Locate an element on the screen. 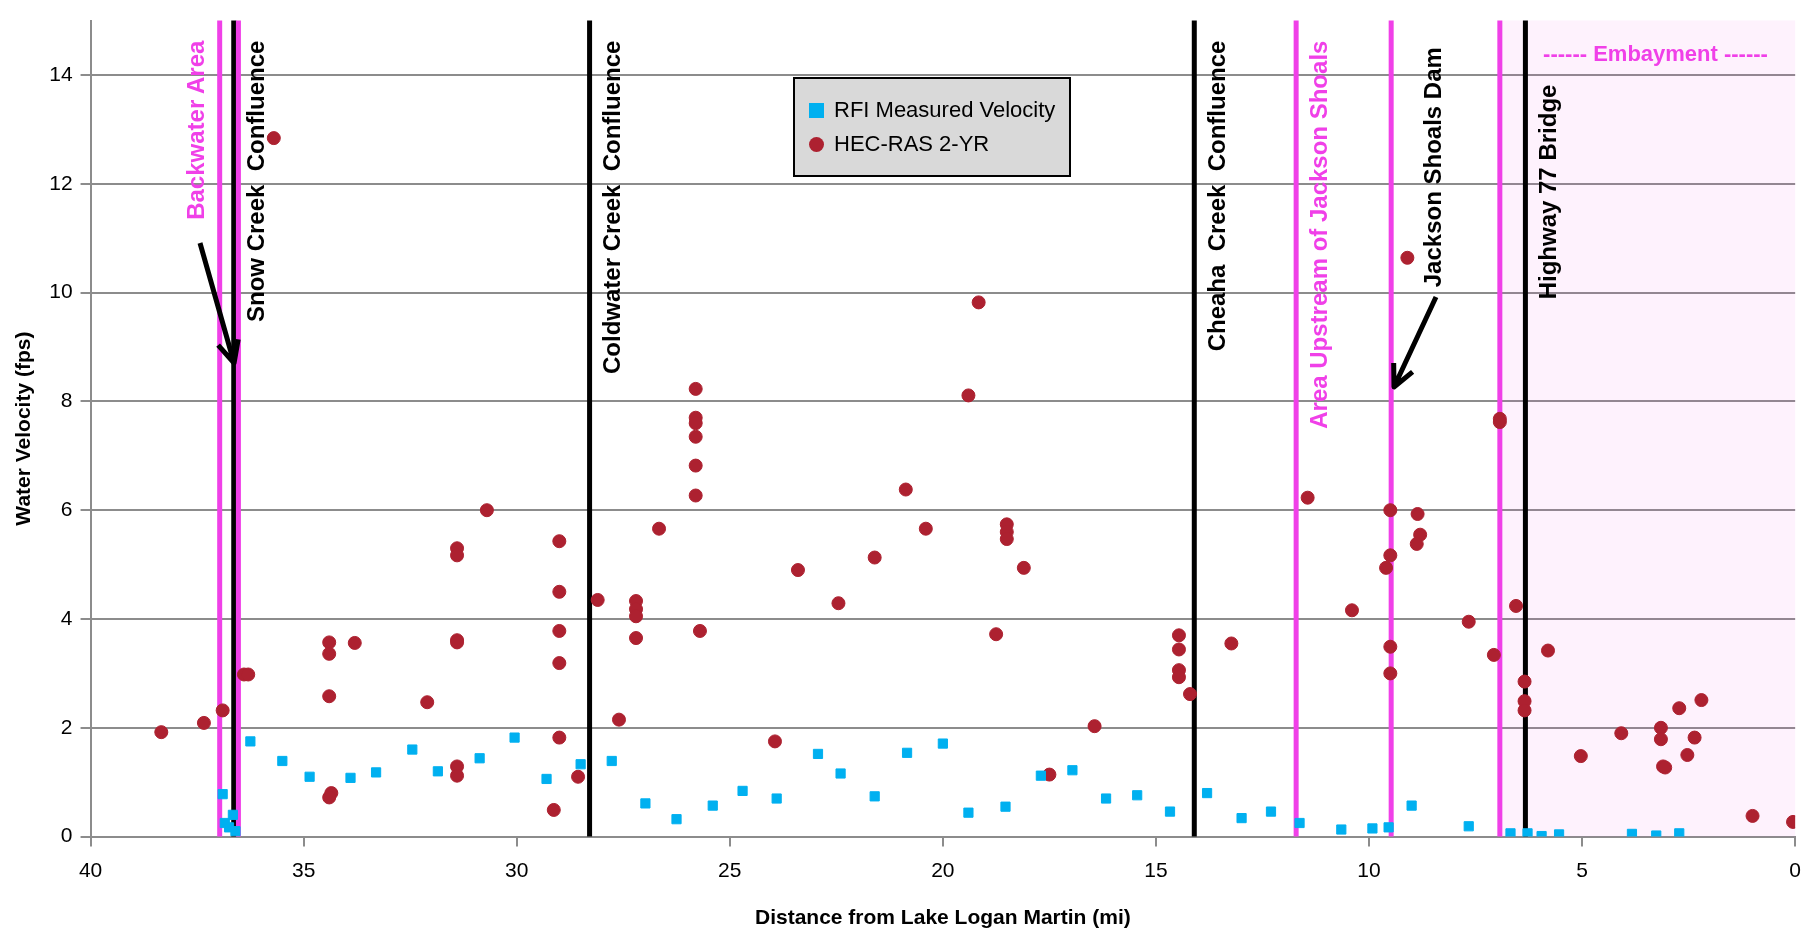 This screenshot has width=1813, height=941. y-tick-label: 6 is located at coordinates (66, 508).